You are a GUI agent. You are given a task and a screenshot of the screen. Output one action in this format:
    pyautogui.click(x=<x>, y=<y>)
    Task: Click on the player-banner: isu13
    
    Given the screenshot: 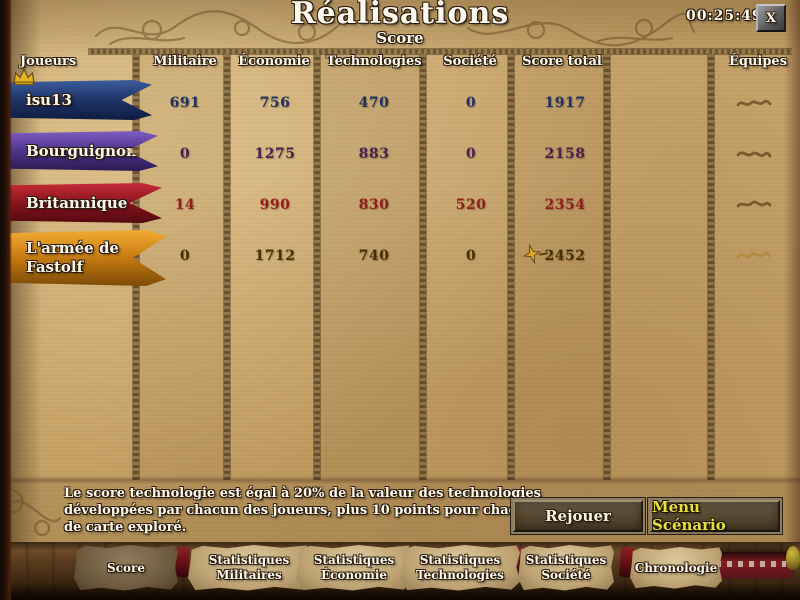 What is the action you would take?
    pyautogui.click(x=76, y=100)
    